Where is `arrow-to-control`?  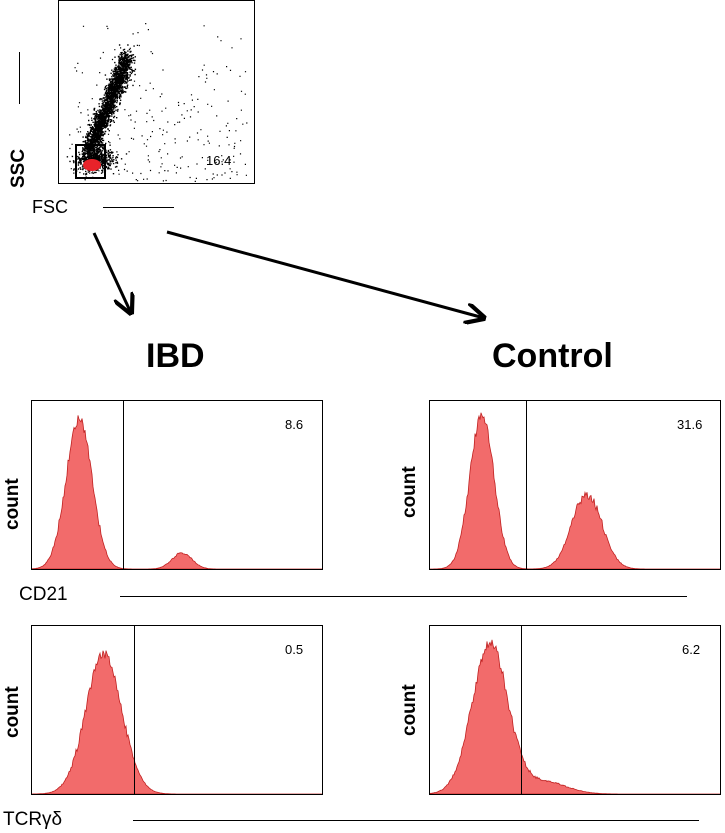
arrow-to-control is located at coordinates (325, 274).